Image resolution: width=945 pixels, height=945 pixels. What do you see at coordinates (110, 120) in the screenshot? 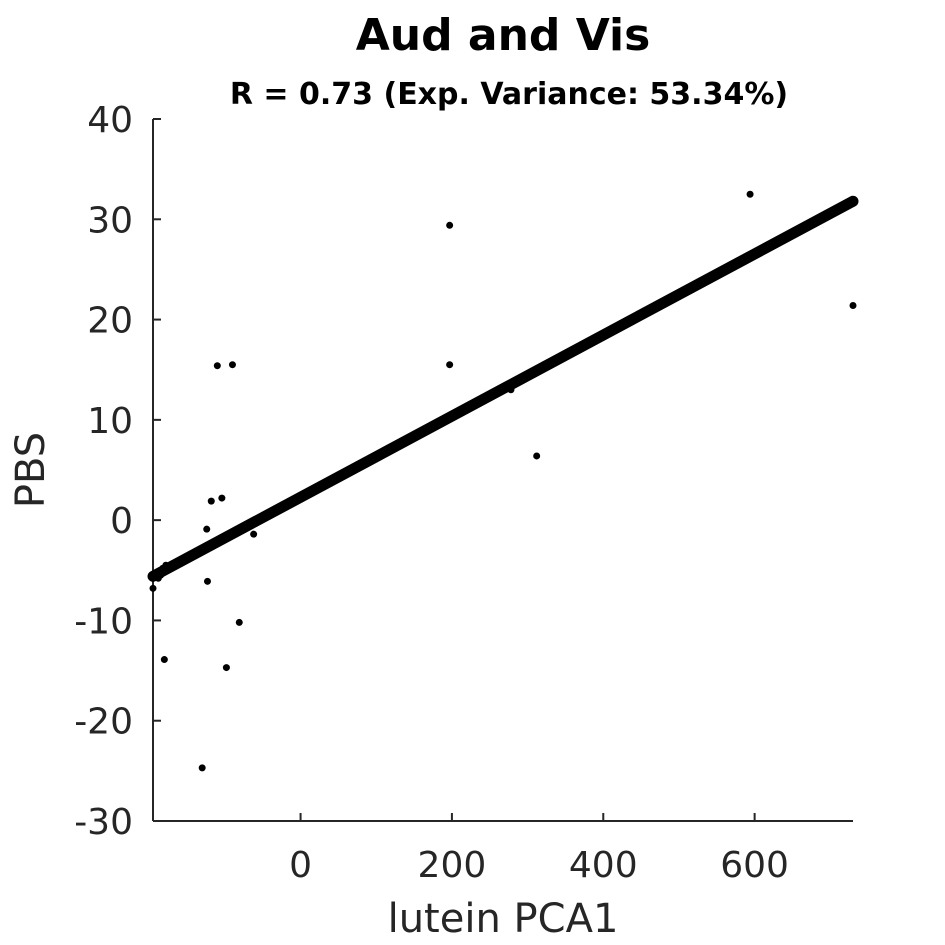
I see `y-tick-label: 40` at bounding box center [110, 120].